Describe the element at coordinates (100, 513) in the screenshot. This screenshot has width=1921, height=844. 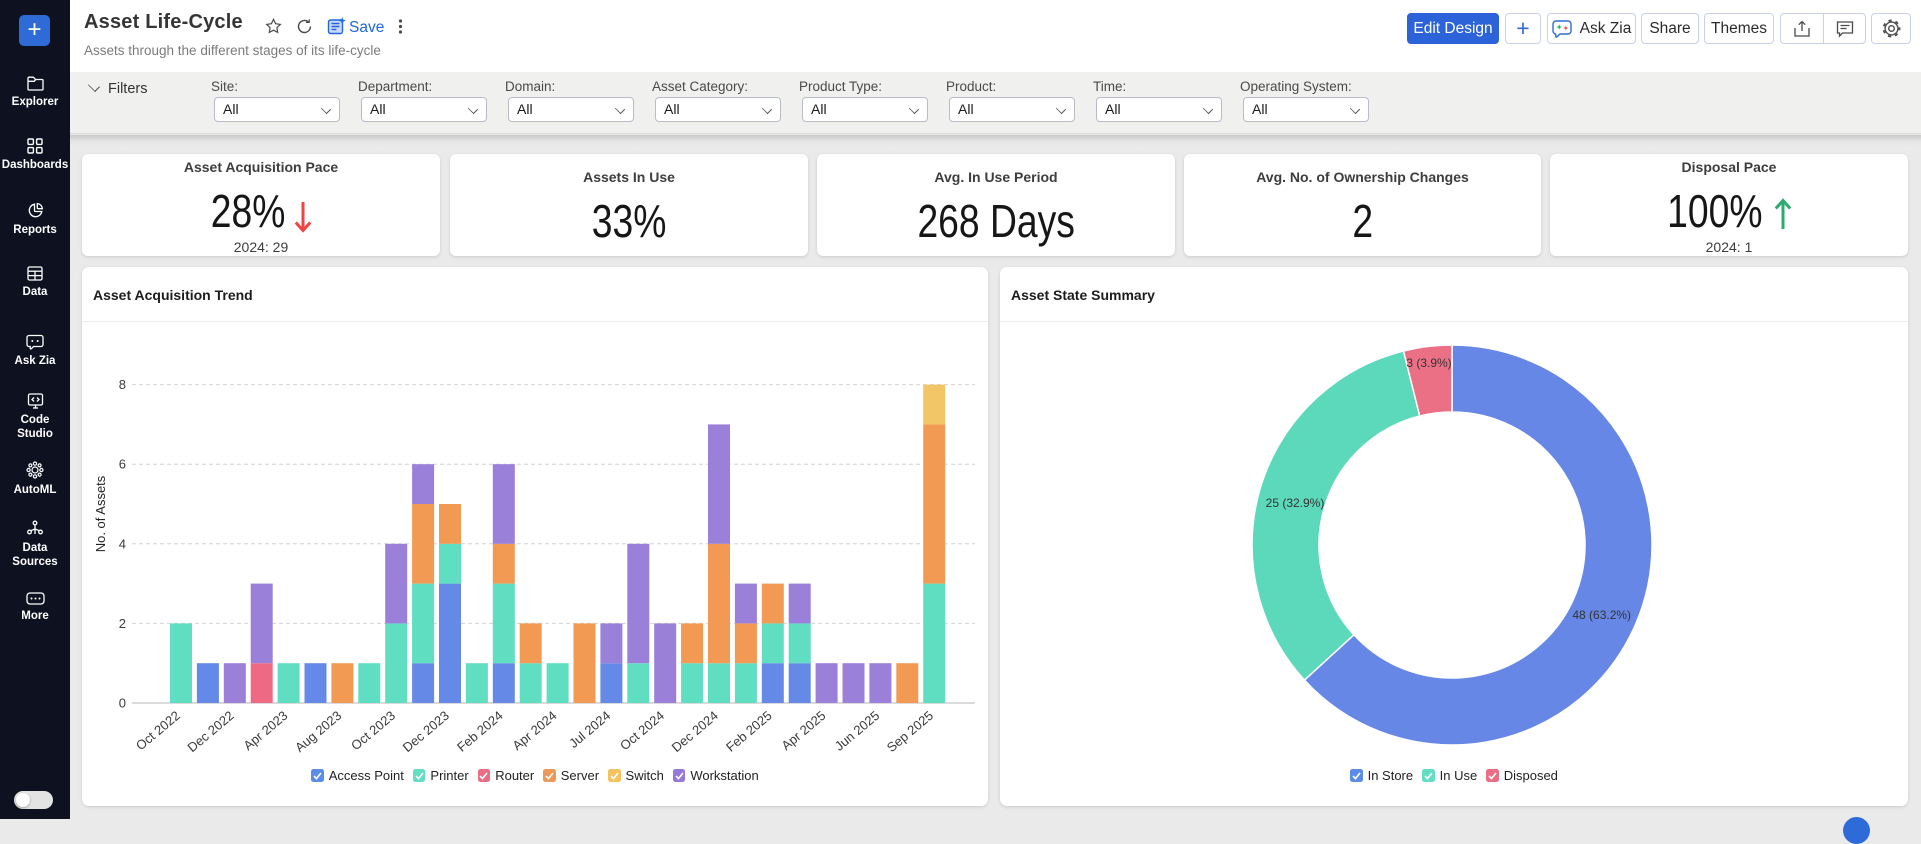
I see `svg-text: No. of Assets` at that location.